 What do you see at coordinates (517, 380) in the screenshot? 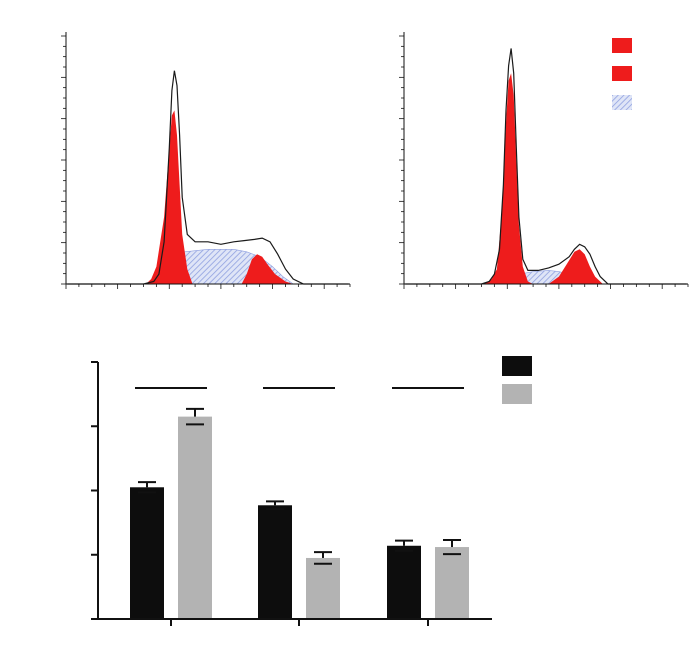
I see `bar-legend` at bounding box center [517, 380].